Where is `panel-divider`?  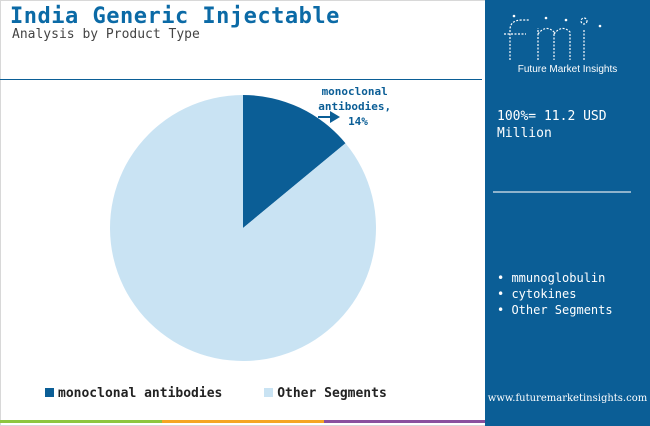
panel-divider is located at coordinates (562, 192).